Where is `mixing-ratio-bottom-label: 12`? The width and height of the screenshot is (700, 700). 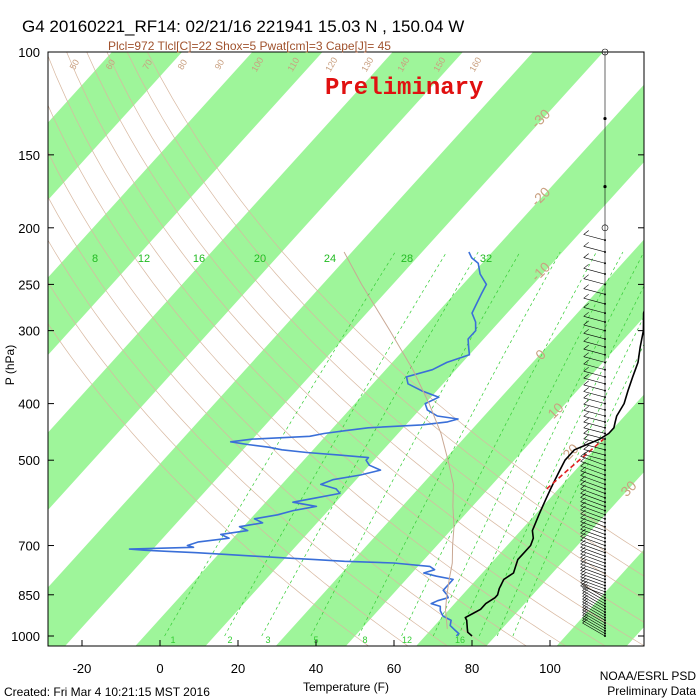 mixing-ratio-bottom-label: 12 is located at coordinates (407, 640).